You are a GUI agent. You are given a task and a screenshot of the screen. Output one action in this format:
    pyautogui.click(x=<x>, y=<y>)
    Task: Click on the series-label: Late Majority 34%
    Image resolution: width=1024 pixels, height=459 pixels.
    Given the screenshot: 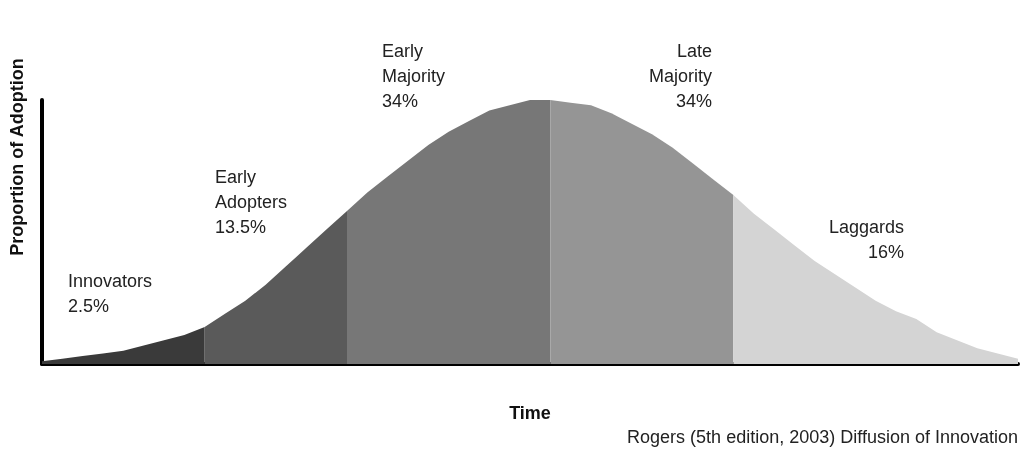 What is the action you would take?
    pyautogui.click(x=680, y=75)
    